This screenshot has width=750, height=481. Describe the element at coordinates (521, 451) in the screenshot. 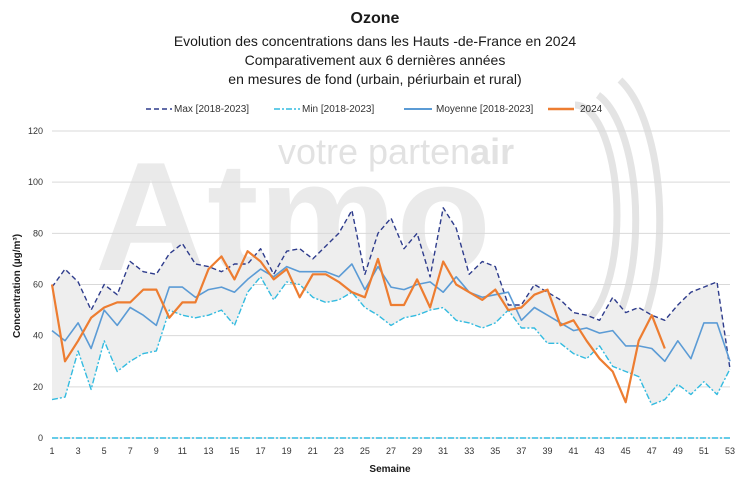

I see `x-tick-label: 37` at that location.